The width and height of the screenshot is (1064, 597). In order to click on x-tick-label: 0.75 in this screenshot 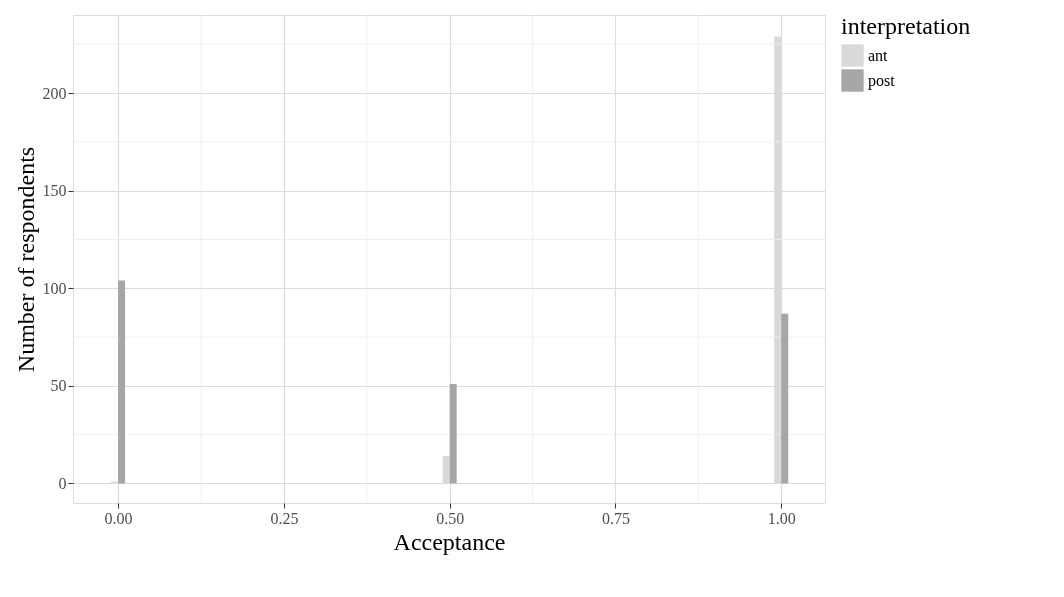, I will do `click(615, 518)`.